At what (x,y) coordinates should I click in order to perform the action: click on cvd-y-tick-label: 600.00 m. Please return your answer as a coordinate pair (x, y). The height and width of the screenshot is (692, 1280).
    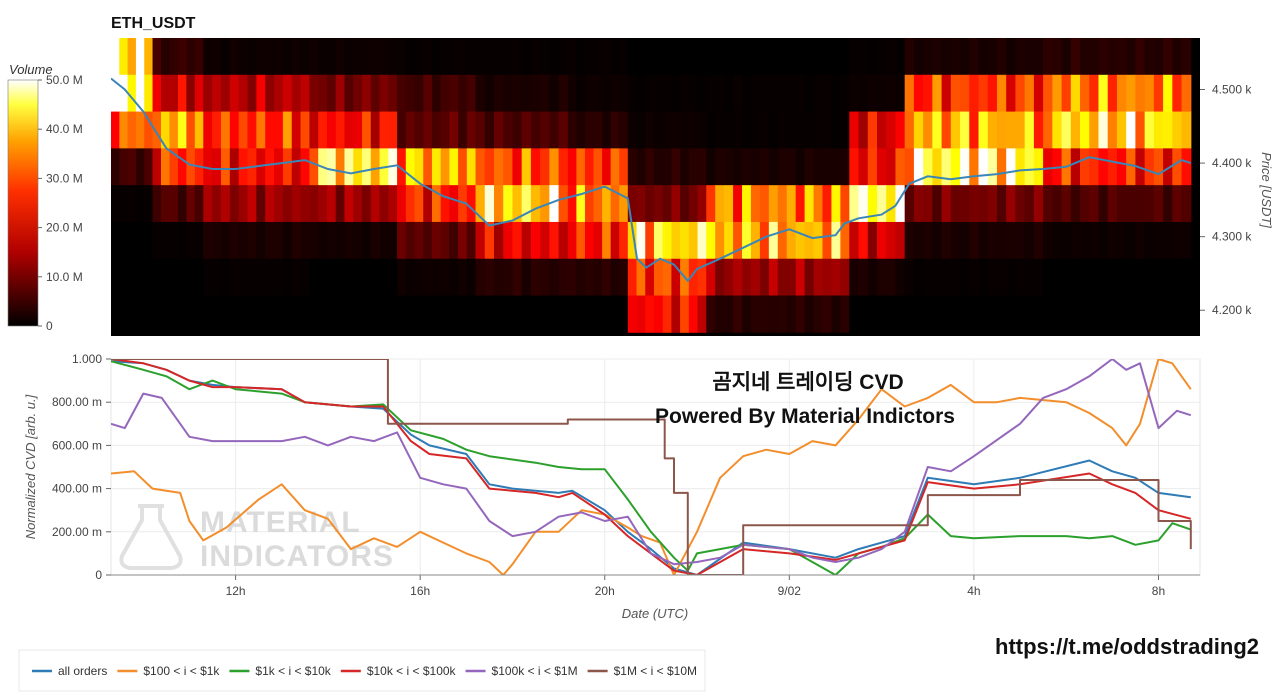
    Looking at the image, I should click on (77, 445).